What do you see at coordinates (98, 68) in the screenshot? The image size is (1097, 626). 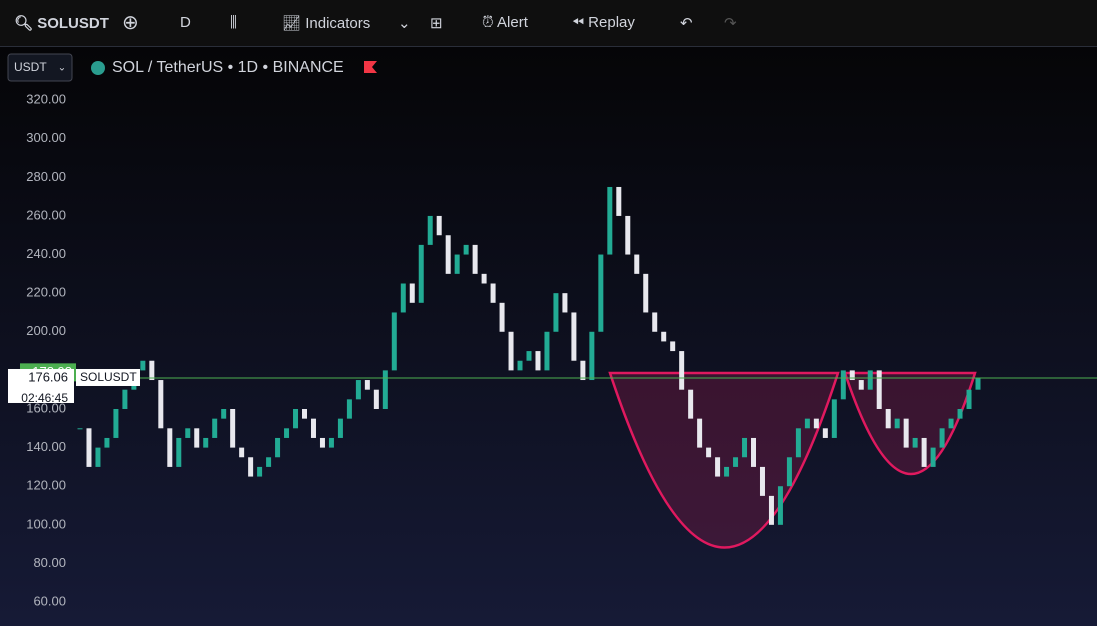 I see `symbol-logo` at bounding box center [98, 68].